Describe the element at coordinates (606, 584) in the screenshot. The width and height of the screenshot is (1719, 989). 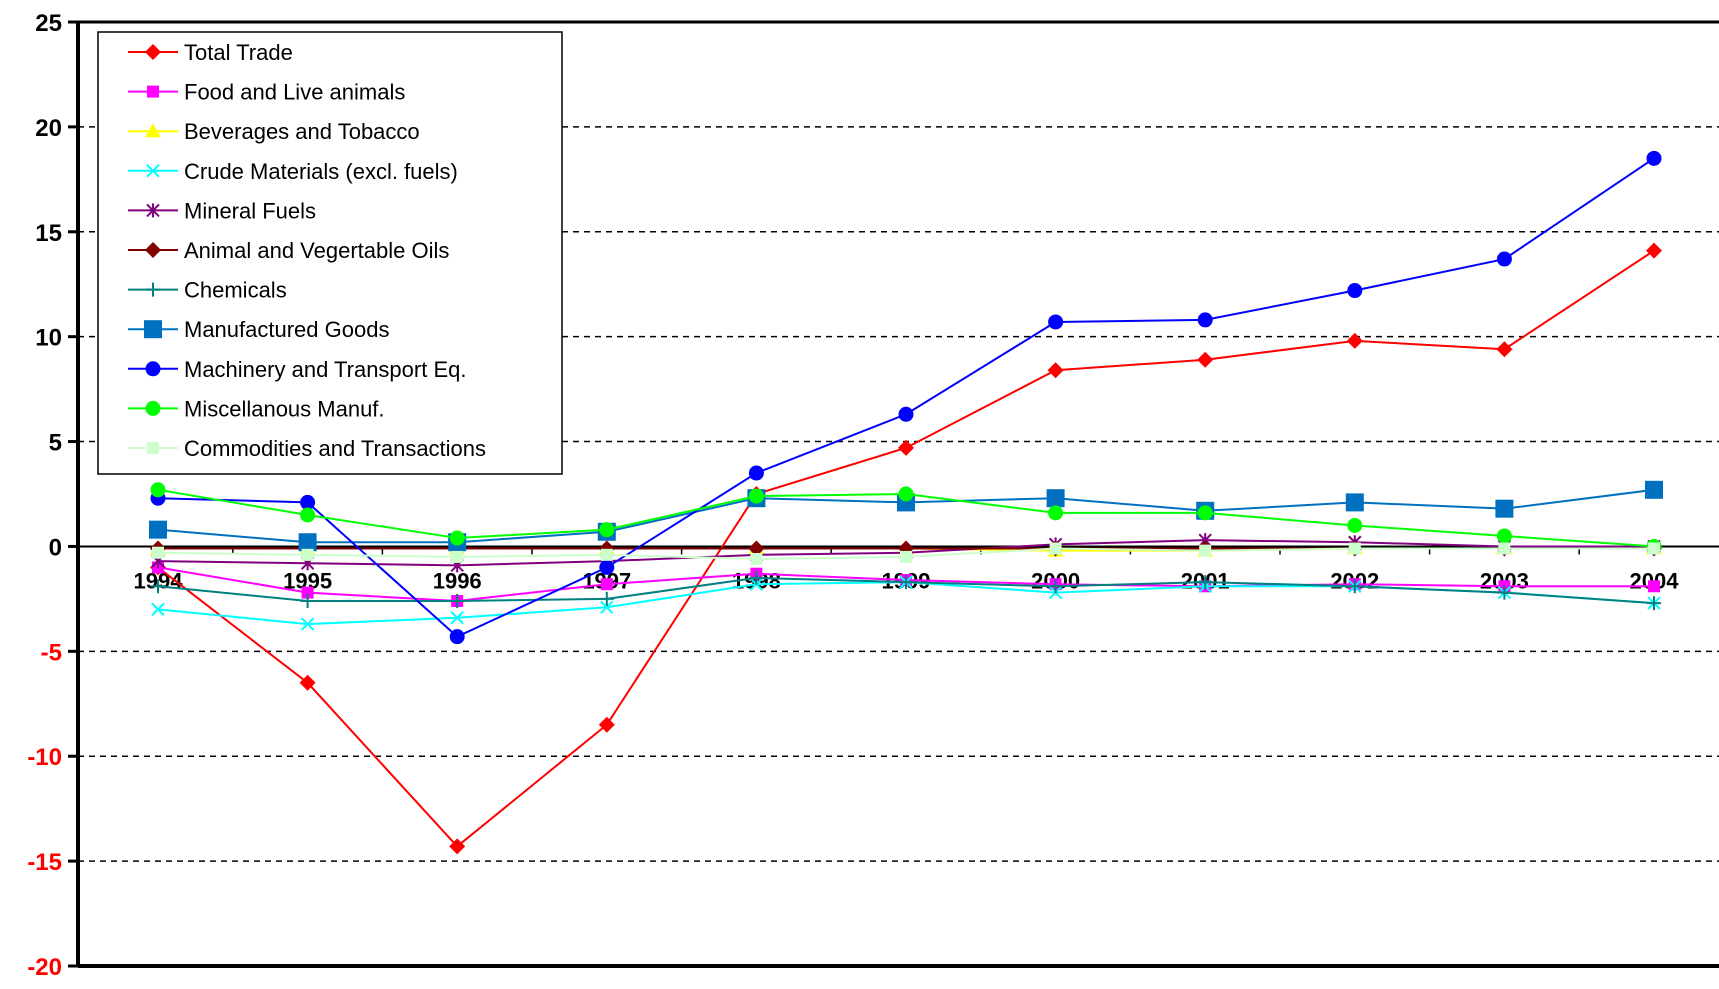
I see `data-point-food-and-live-animals` at that location.